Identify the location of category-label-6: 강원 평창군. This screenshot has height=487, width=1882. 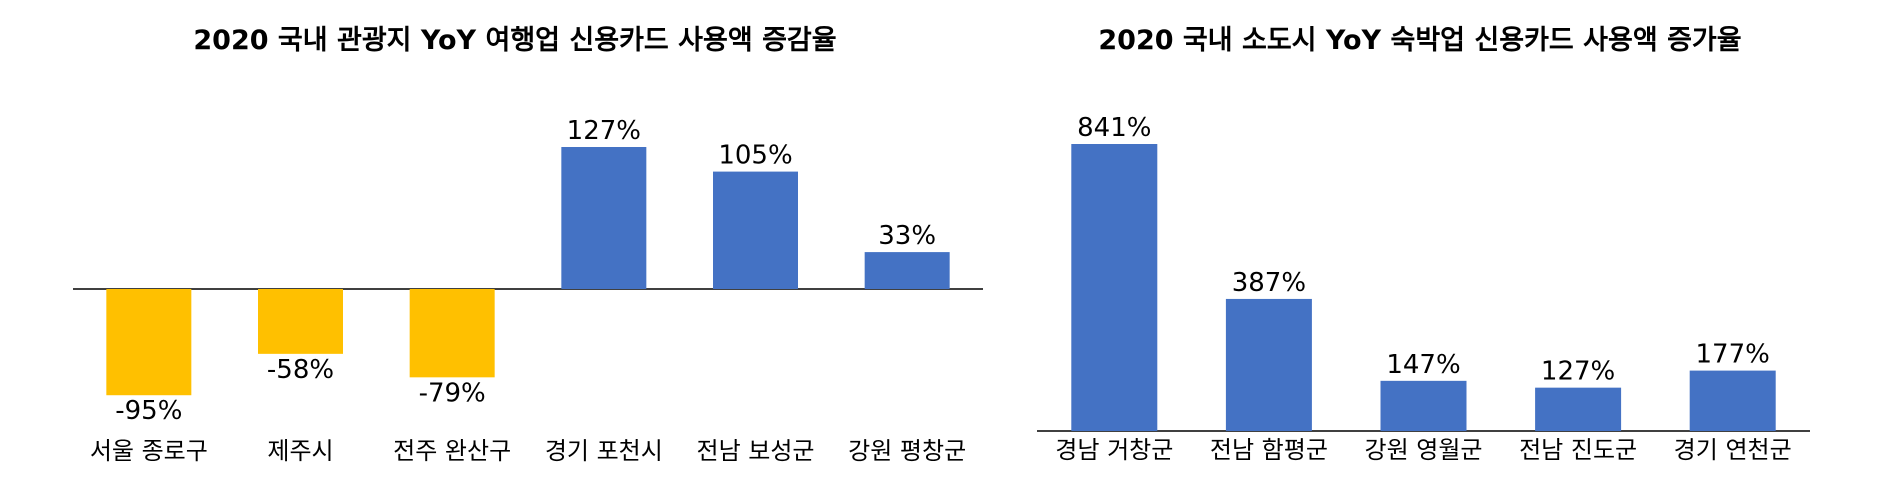
(907, 451).